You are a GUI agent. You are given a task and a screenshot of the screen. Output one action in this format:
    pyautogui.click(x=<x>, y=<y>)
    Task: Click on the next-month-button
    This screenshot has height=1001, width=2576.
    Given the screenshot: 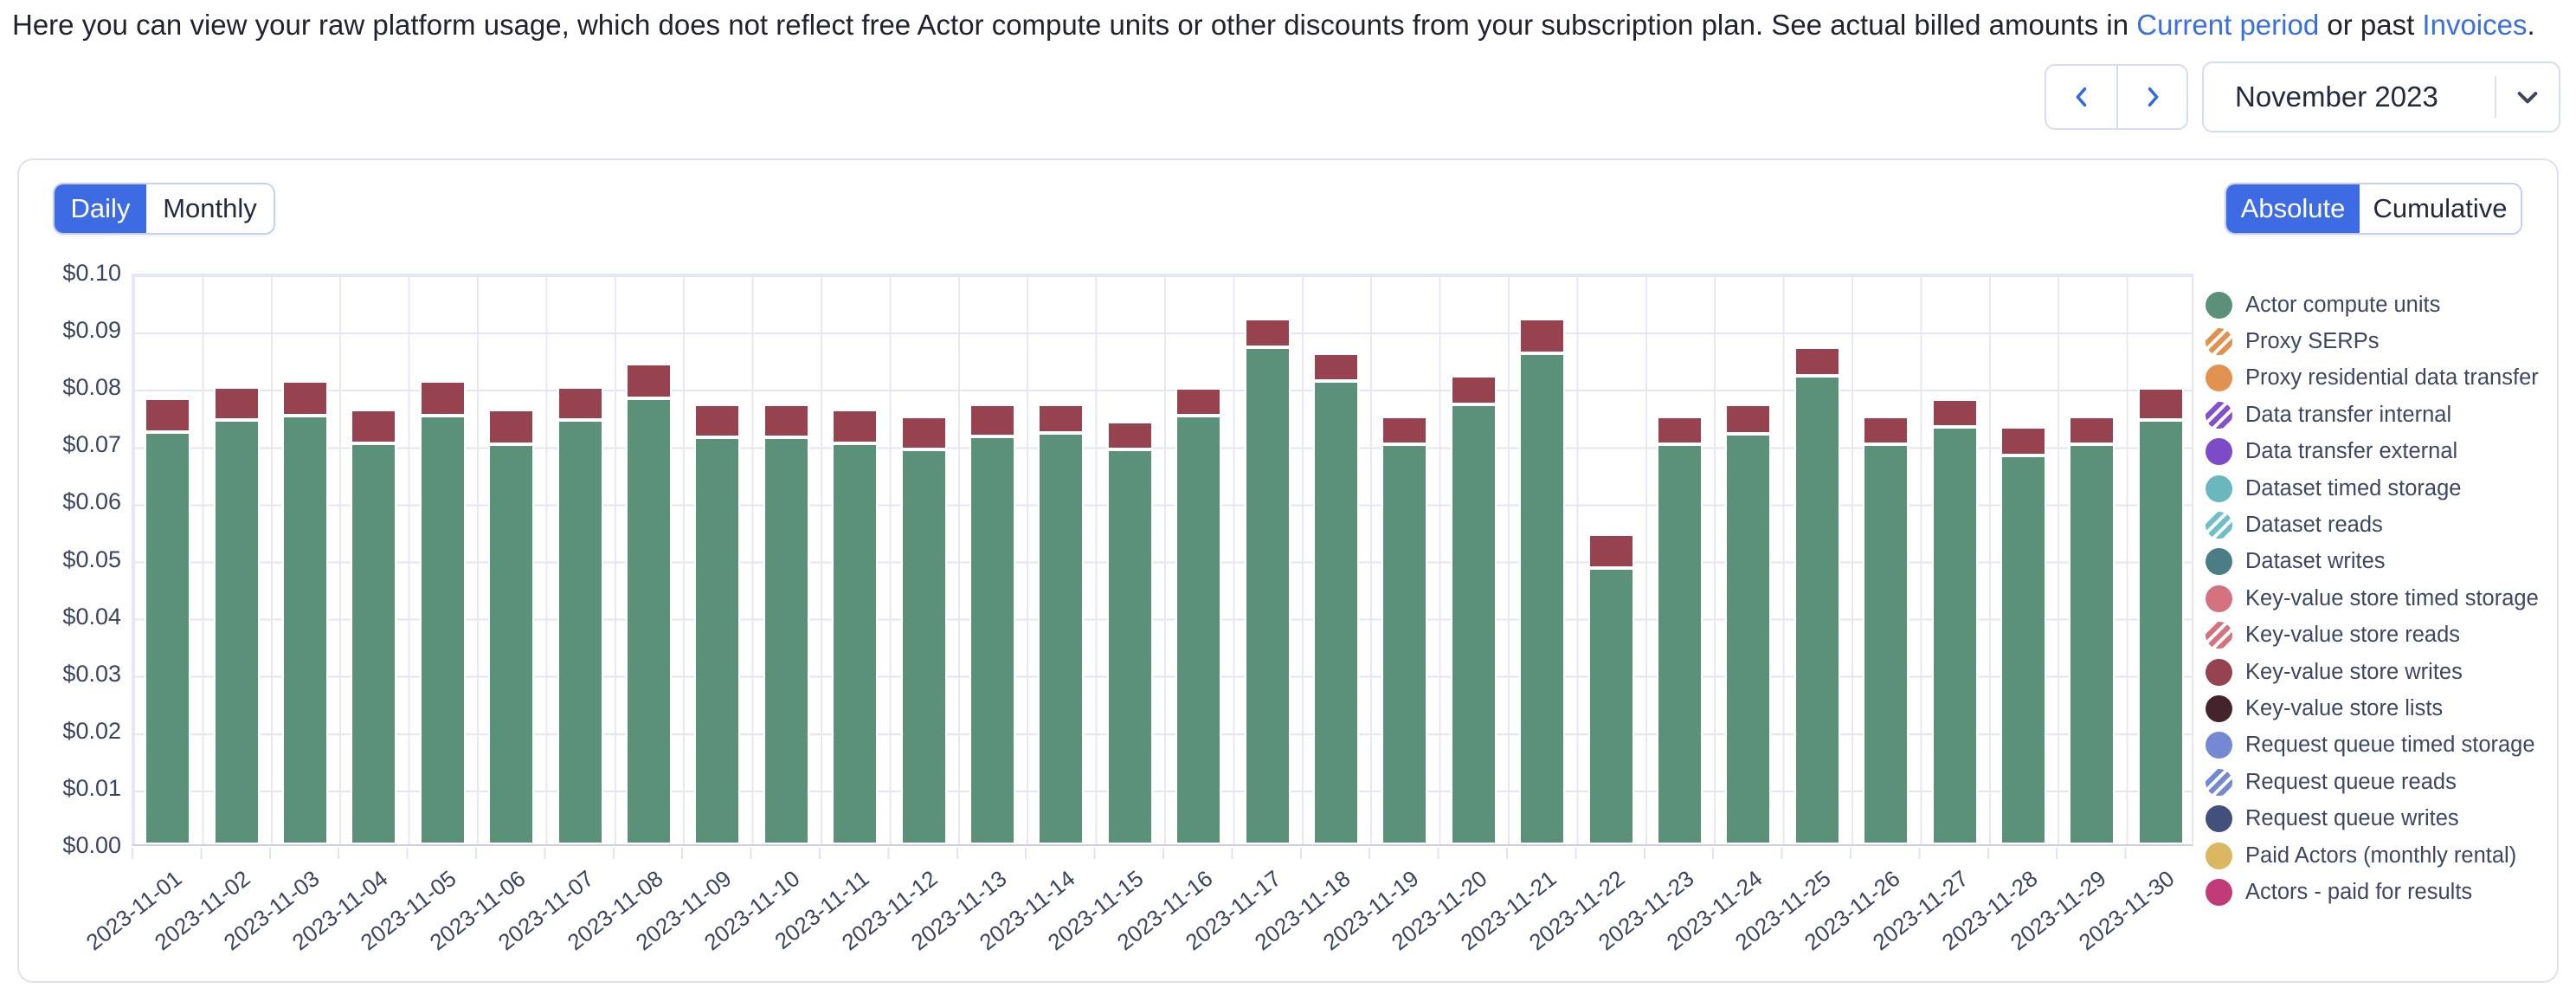 What is the action you would take?
    pyautogui.click(x=2151, y=97)
    